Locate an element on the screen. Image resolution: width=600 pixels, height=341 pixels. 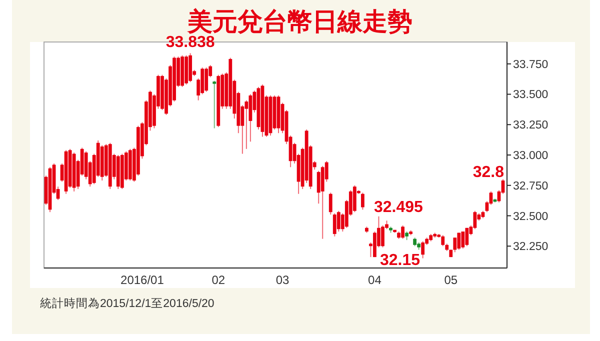
y-tick-label: 33.250 is located at coordinates (530, 126).